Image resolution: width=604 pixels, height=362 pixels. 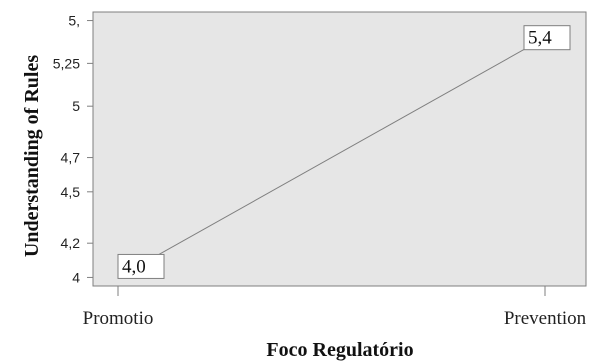 What do you see at coordinates (32, 156) in the screenshot?
I see `y-axis-title: Understanding of Rules` at bounding box center [32, 156].